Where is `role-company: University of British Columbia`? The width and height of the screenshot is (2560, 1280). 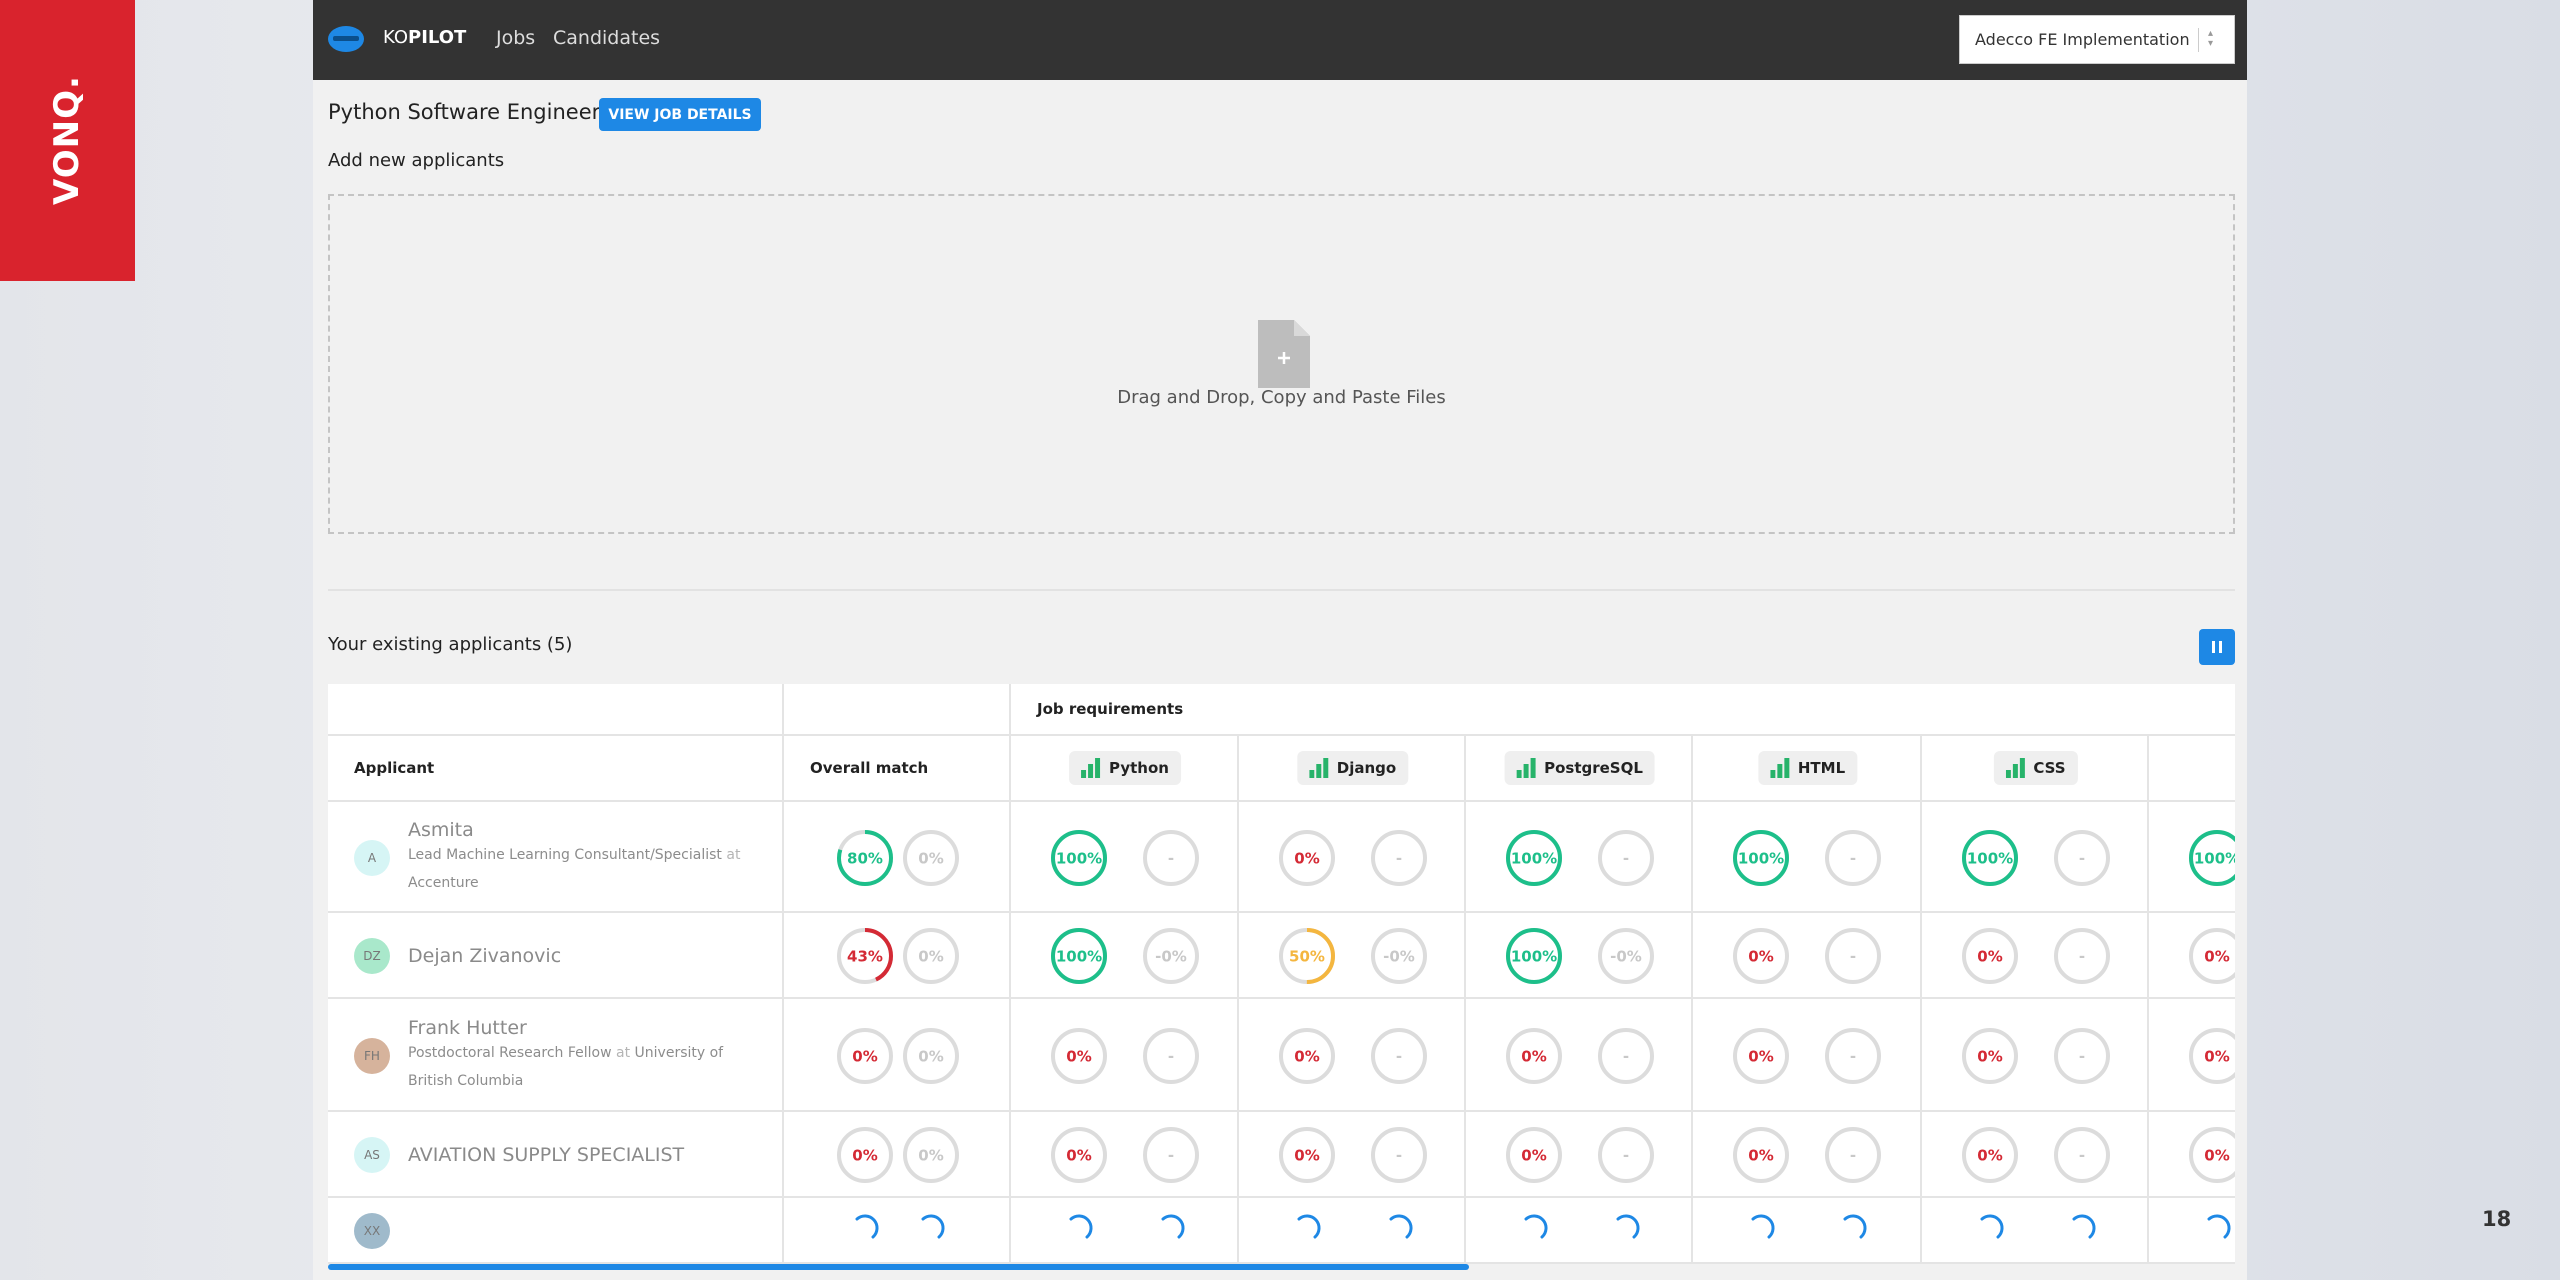
role-company: University of British Columbia is located at coordinates (566, 1066).